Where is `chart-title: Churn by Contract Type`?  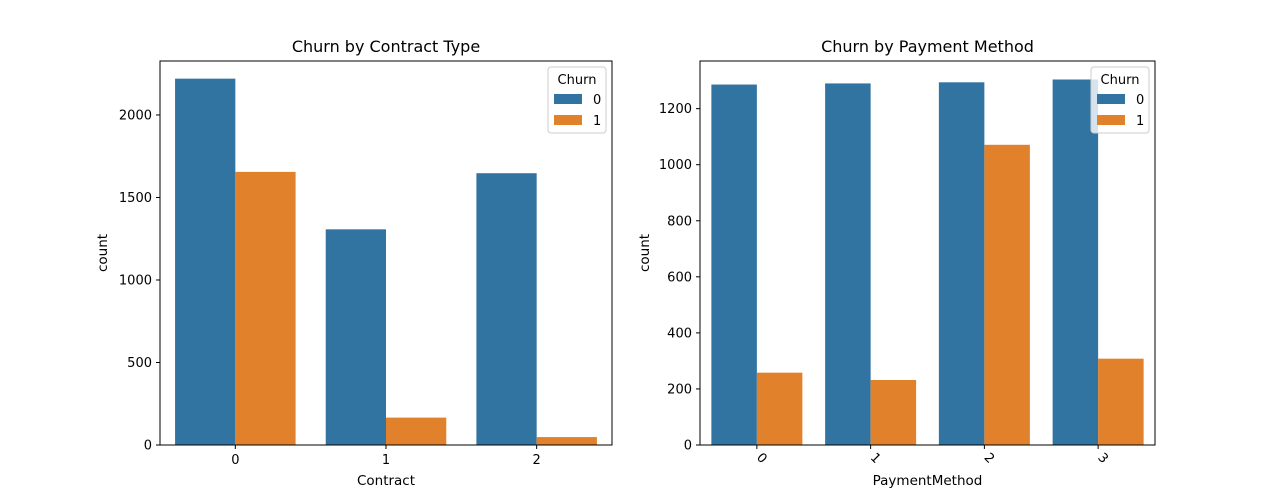 chart-title: Churn by Contract Type is located at coordinates (386, 46).